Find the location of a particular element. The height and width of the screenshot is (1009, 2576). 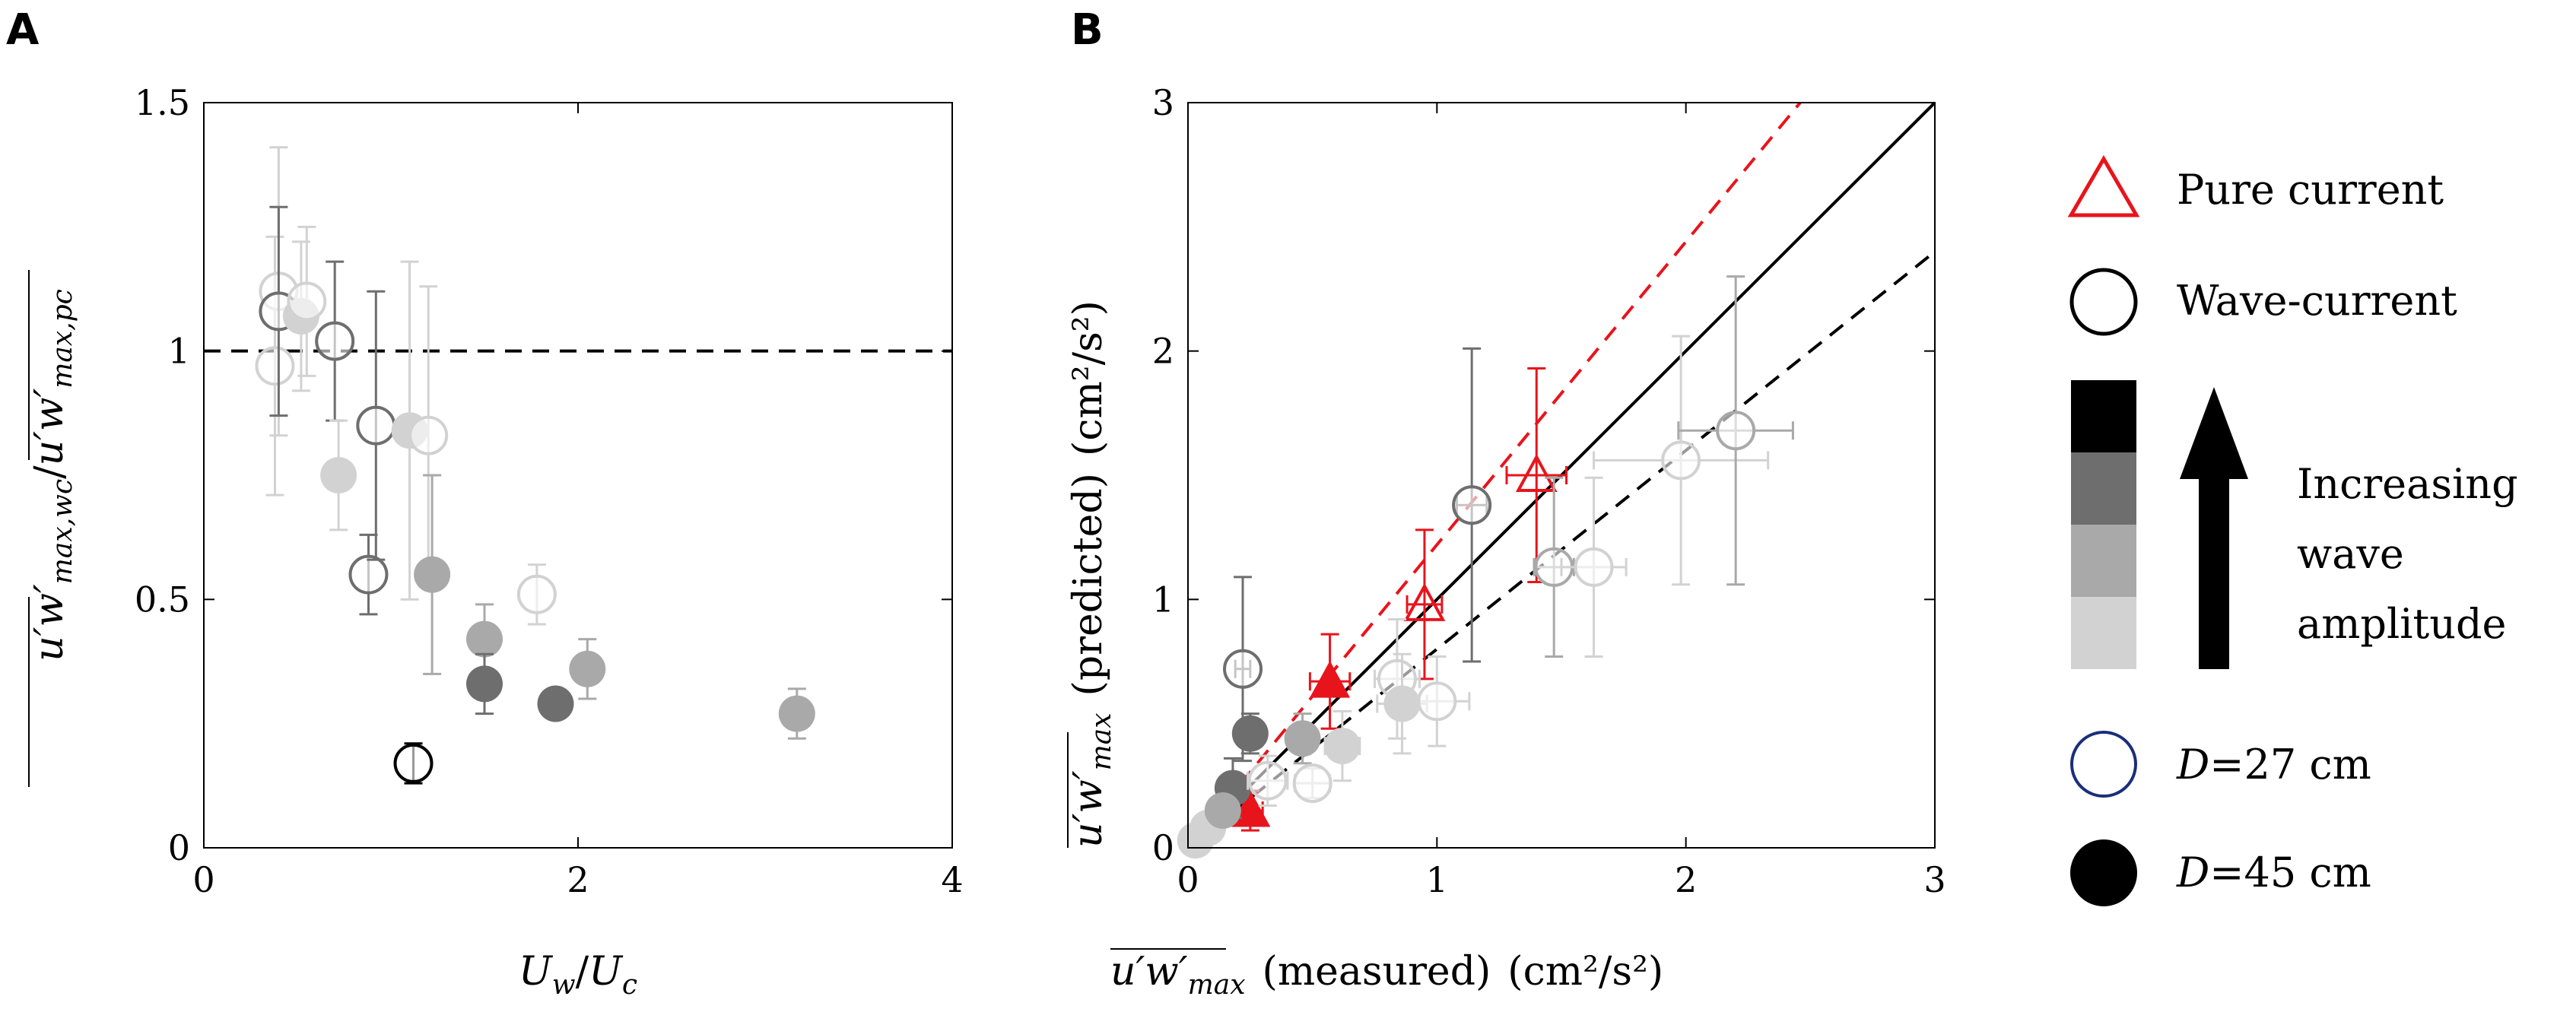

panel-a-y-label-group: u′w′max,wc/u′w′max,pc is located at coordinates (53, 528).